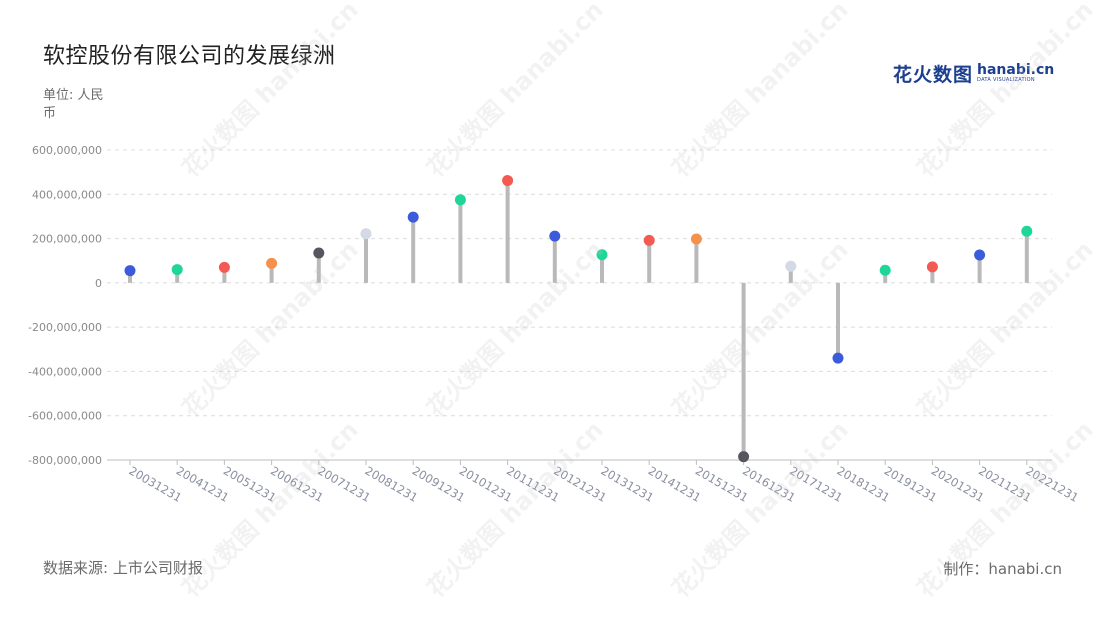  What do you see at coordinates (439, 483) in the screenshot?
I see `x-tick-label: 20091231` at bounding box center [439, 483].